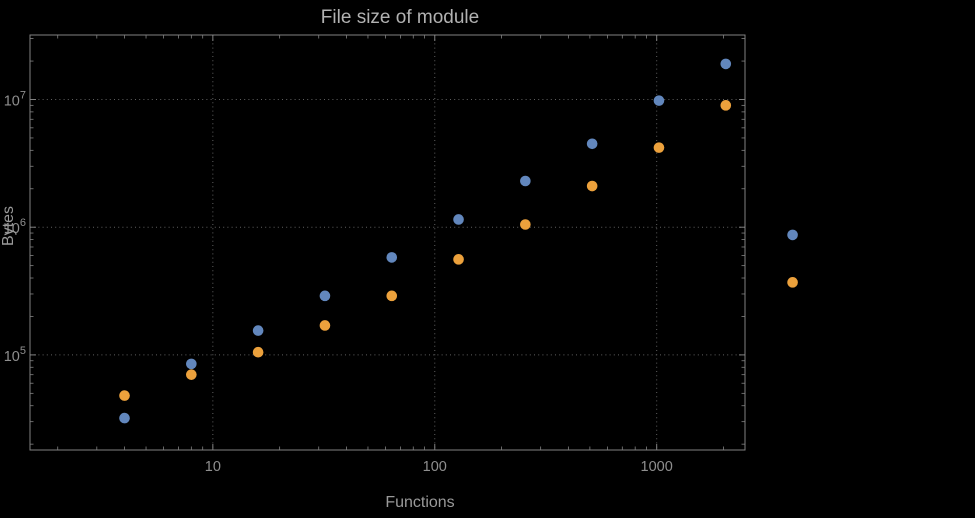  Describe the element at coordinates (15, 227) in the screenshot. I see `y-tick-label-10e6: 10⁶` at that location.